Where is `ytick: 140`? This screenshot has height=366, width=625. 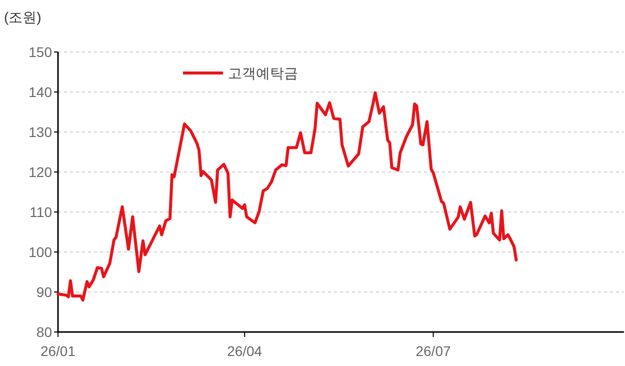
ytick: 140 is located at coordinates (40, 92).